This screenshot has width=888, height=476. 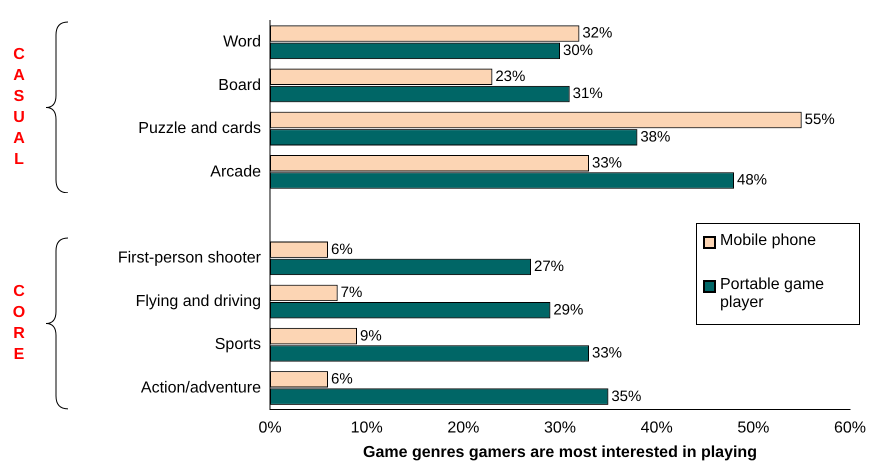 What do you see at coordinates (270, 428) in the screenshot?
I see `x-tick-label: 0%` at bounding box center [270, 428].